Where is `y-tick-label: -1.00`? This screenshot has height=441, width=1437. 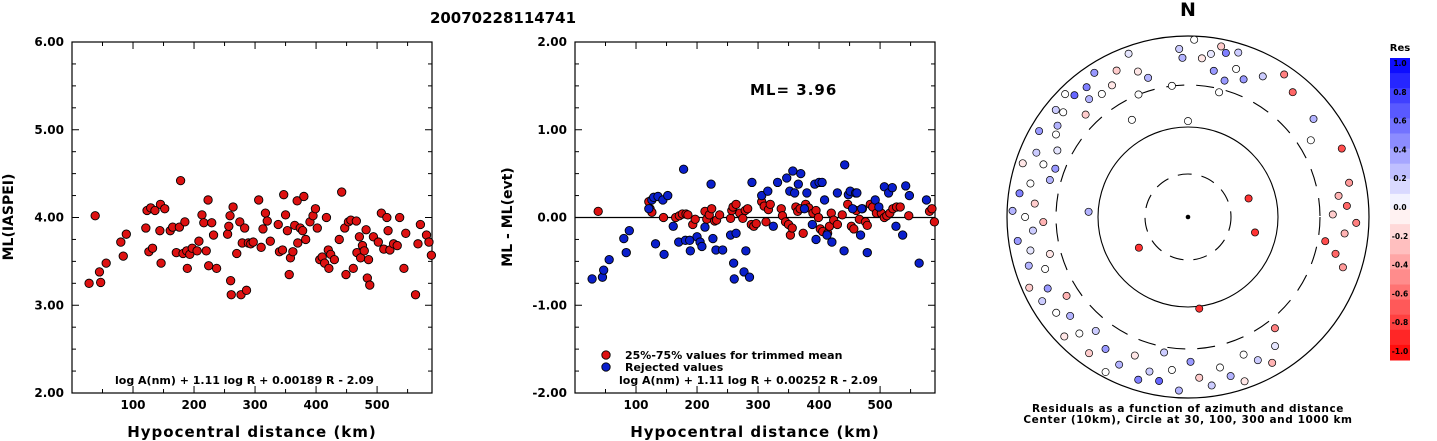
y-tick-label: -1.00 is located at coordinates (549, 305).